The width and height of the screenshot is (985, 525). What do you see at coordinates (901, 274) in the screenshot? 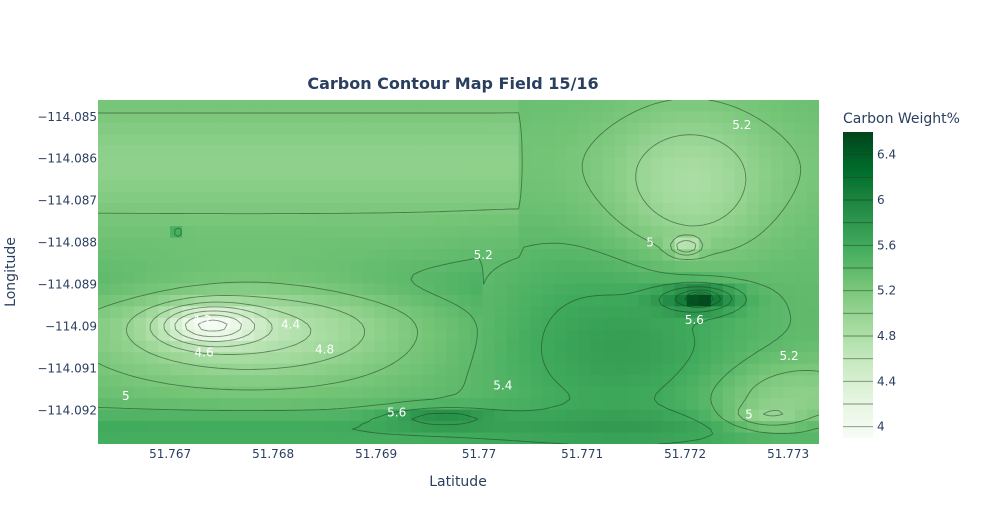
I see `colorbar: Carbon Weight% 44.44.85.25.666.4` at bounding box center [901, 274].